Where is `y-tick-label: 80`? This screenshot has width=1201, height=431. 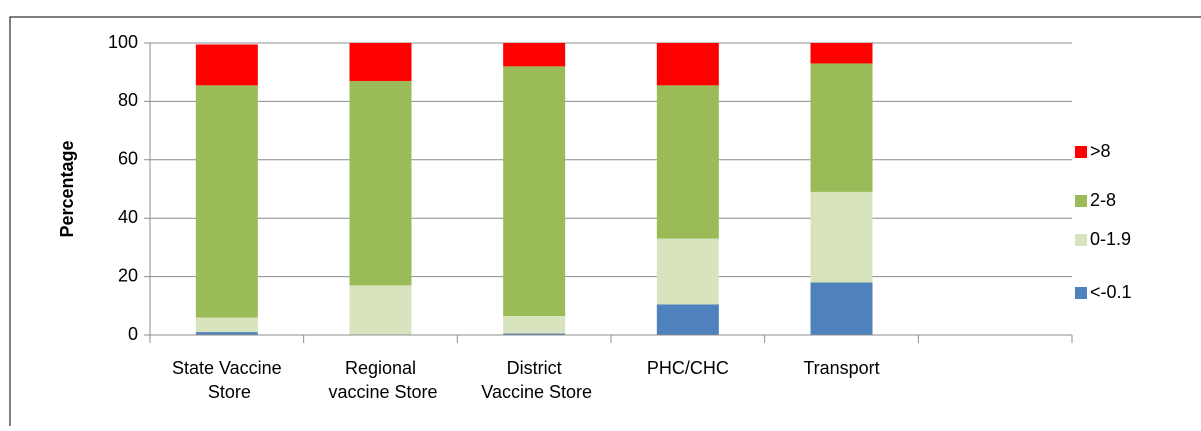 y-tick-label: 80 is located at coordinates (128, 100).